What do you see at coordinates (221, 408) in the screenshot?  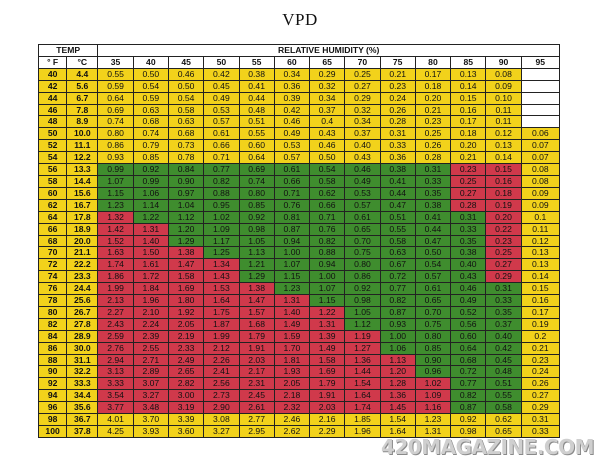 I see `vpd-cell: 2.90` at bounding box center [221, 408].